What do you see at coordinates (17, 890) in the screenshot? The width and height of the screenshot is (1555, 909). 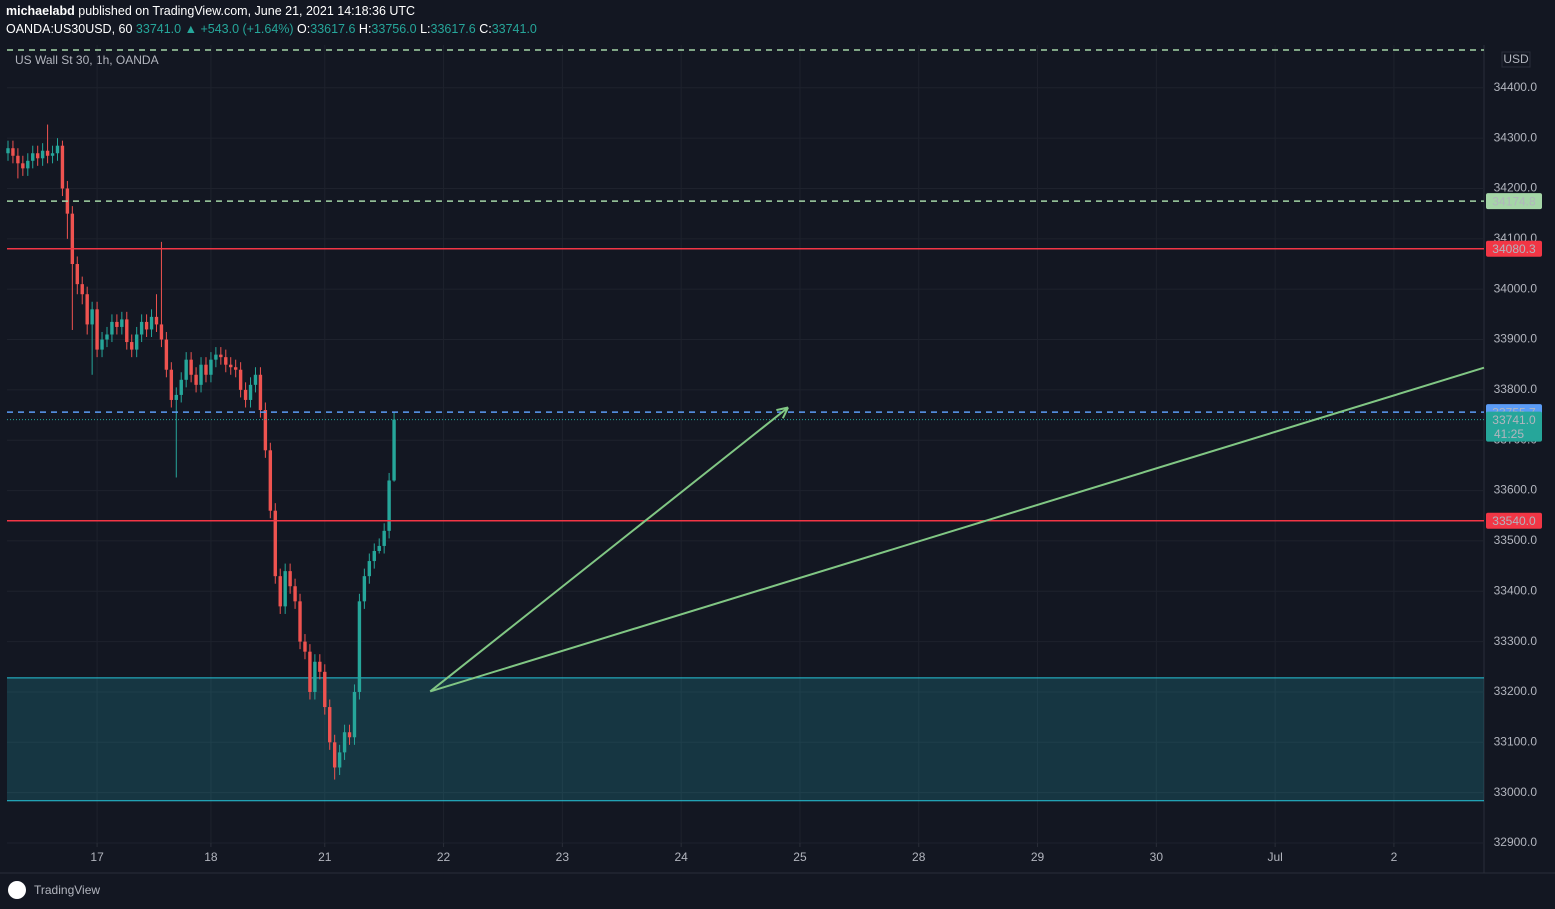 I see `logo` at bounding box center [17, 890].